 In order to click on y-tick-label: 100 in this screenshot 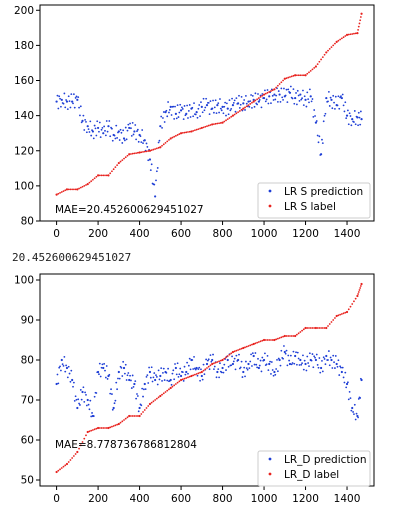, I will do `click(24, 186)`.